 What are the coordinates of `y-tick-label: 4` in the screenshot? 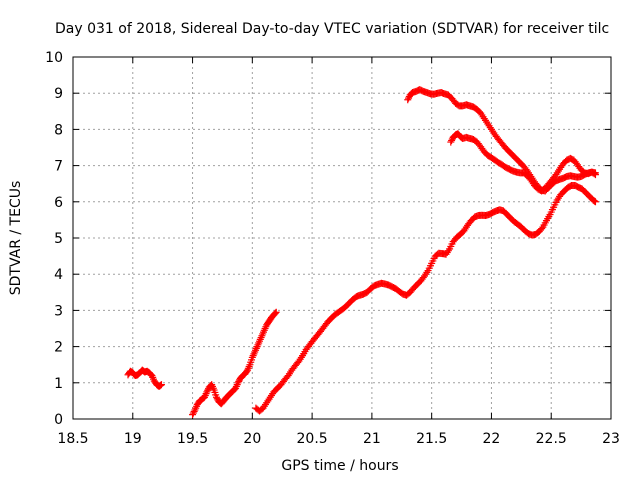 It's located at (58, 275).